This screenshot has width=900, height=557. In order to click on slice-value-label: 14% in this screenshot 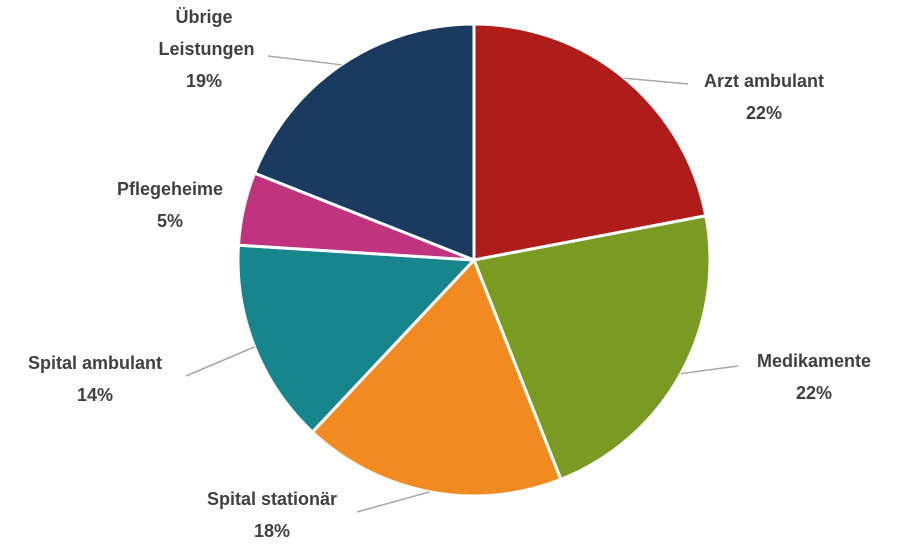, I will do `click(95, 395)`.